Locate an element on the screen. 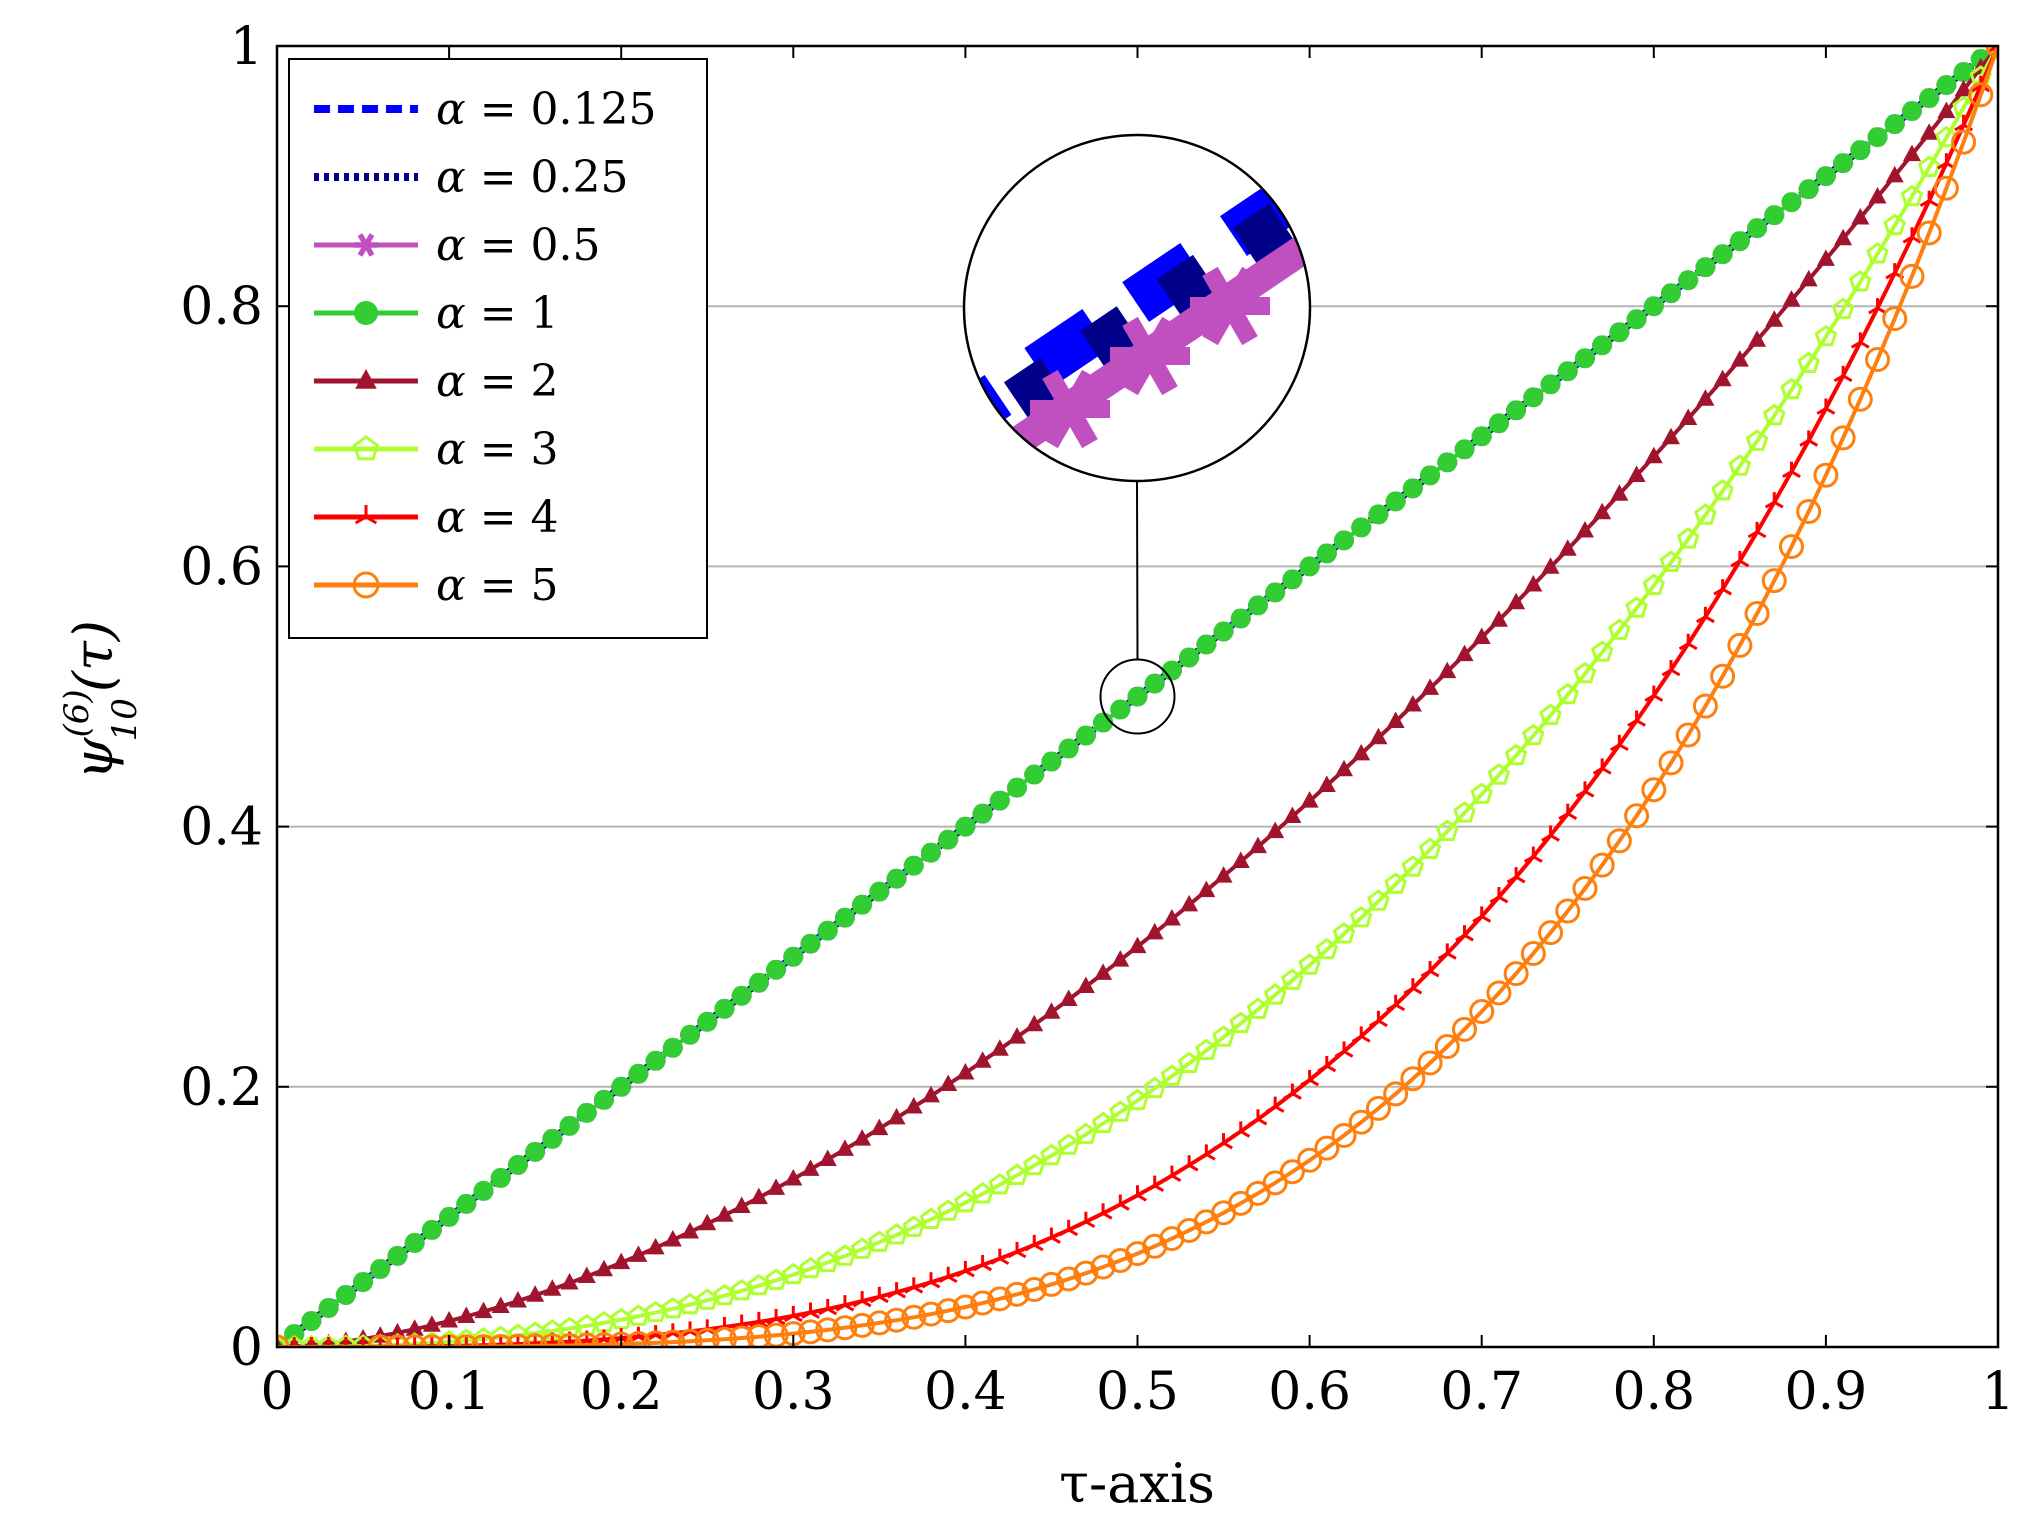 Image resolution: width=2032 pixels, height=1532 pixels. legend-entry: α = 5 is located at coordinates (436, 585).